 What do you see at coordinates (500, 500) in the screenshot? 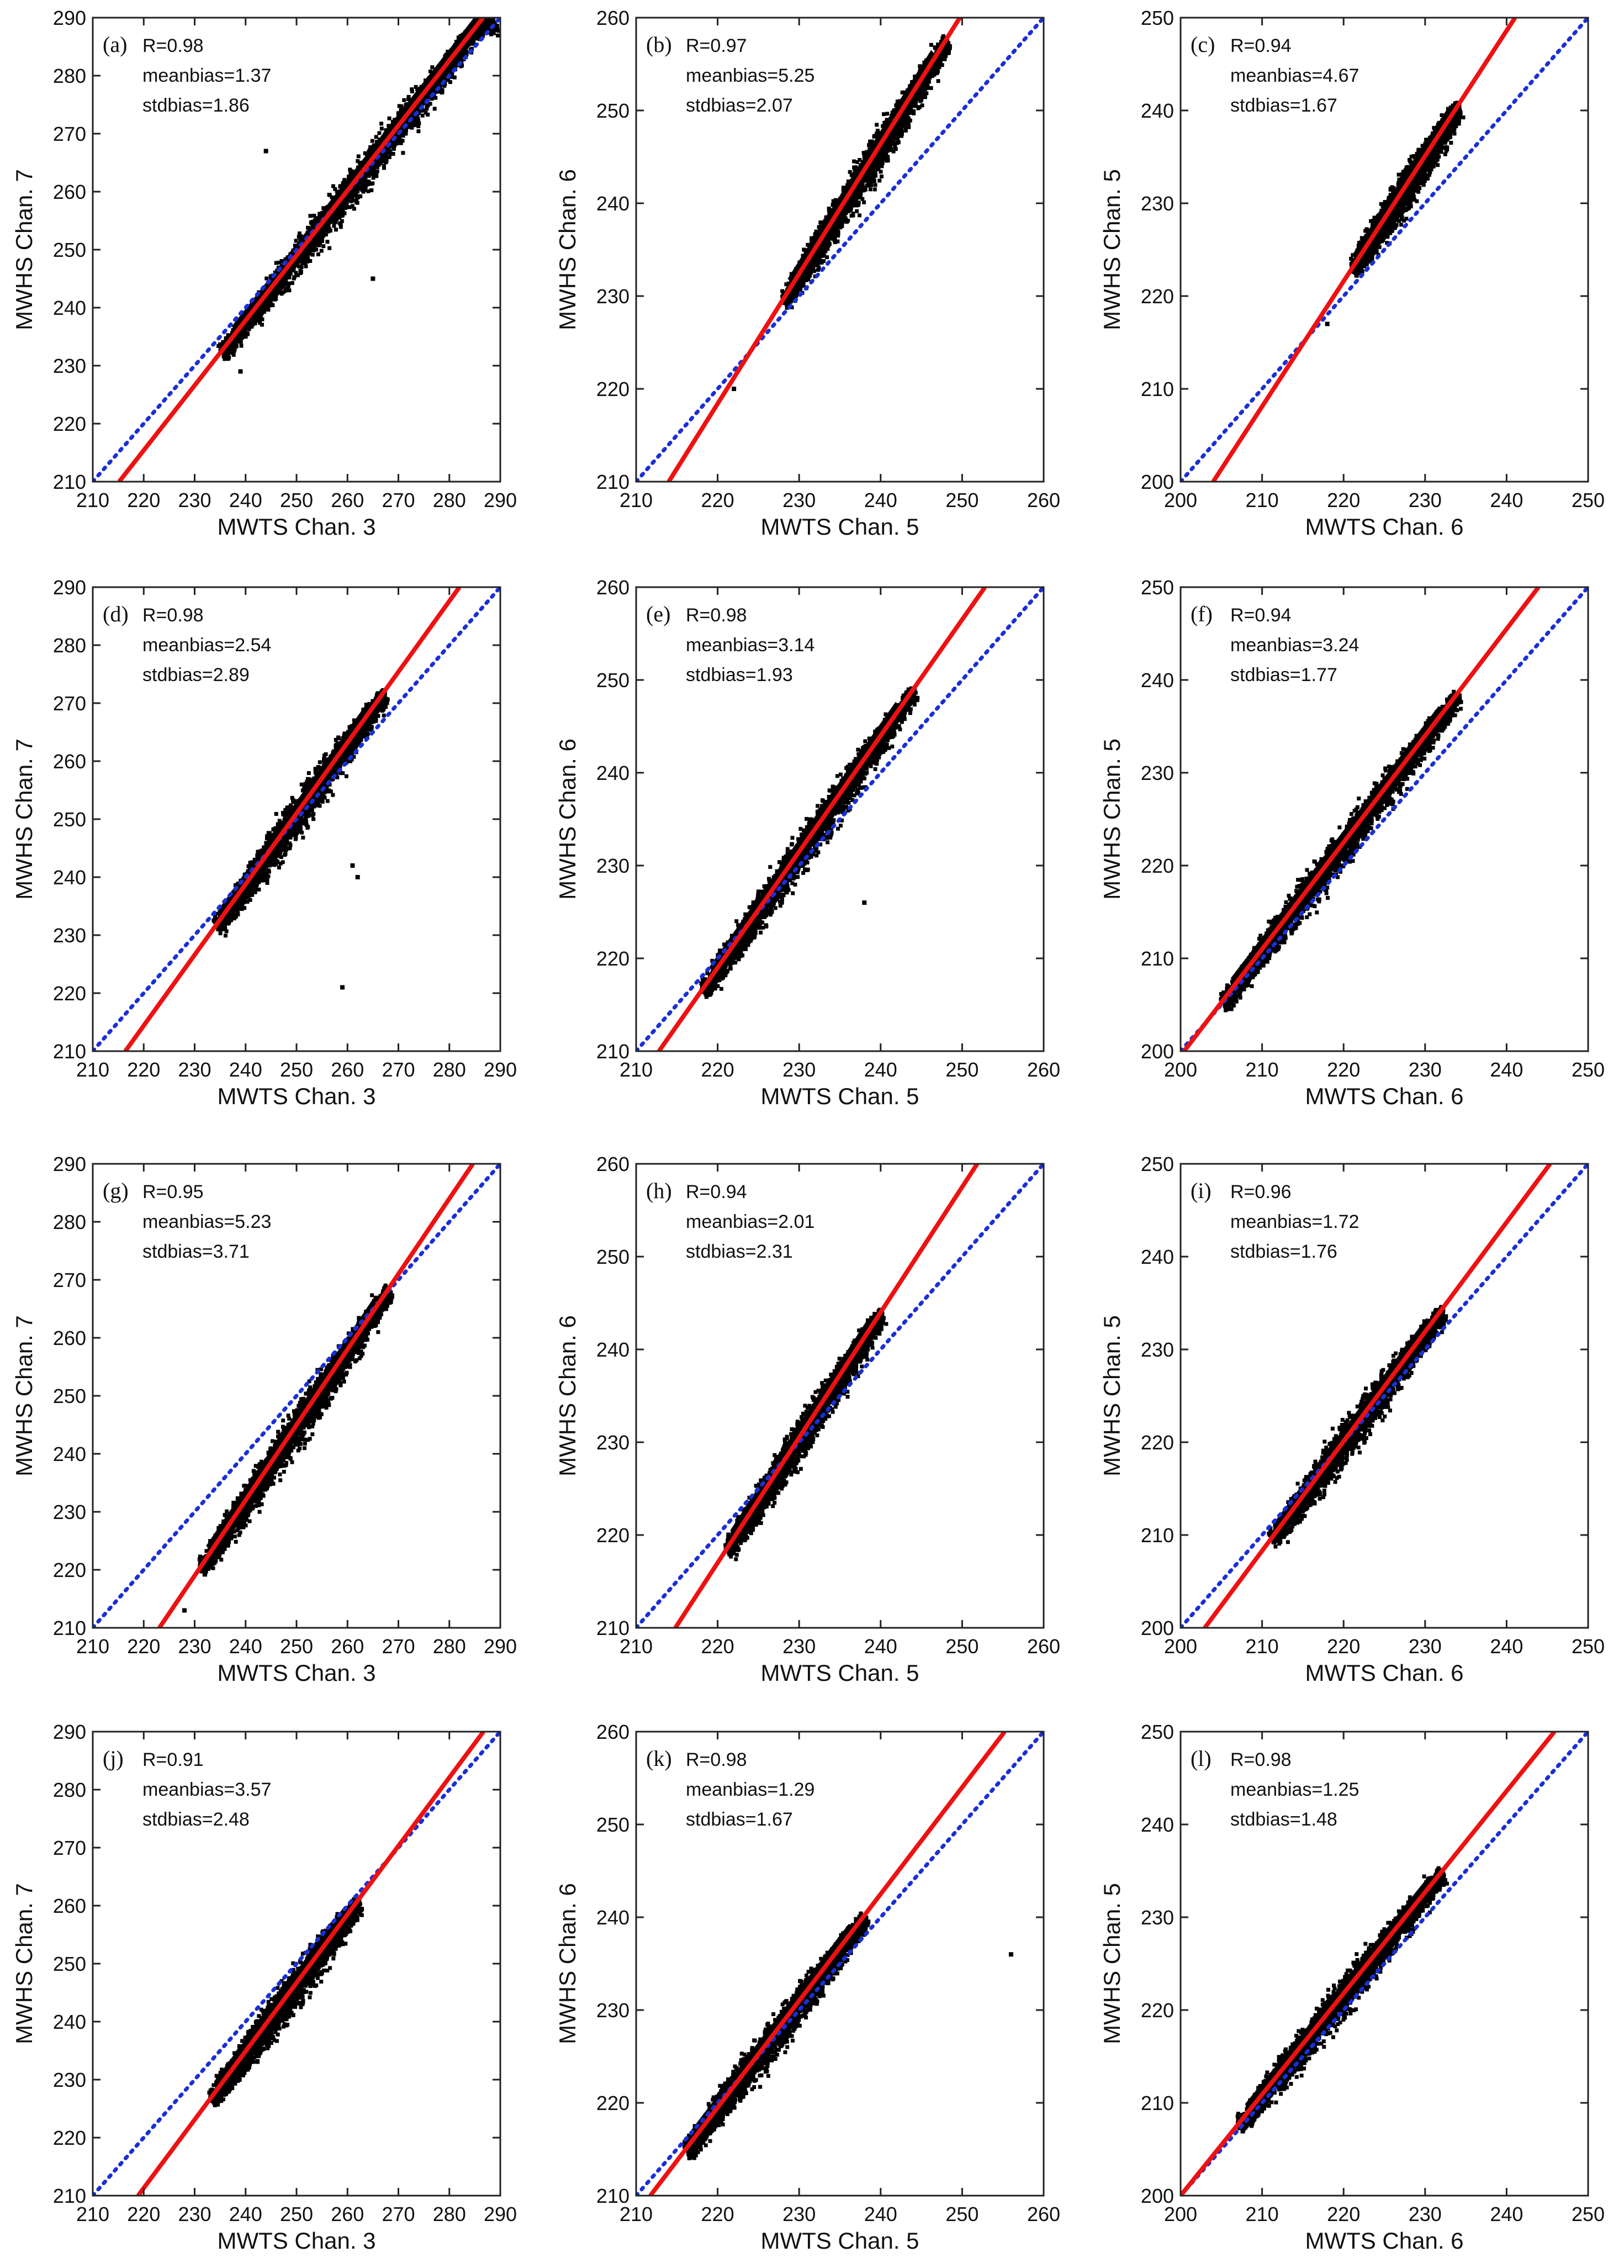
I see `x-tick-label: 290` at bounding box center [500, 500].